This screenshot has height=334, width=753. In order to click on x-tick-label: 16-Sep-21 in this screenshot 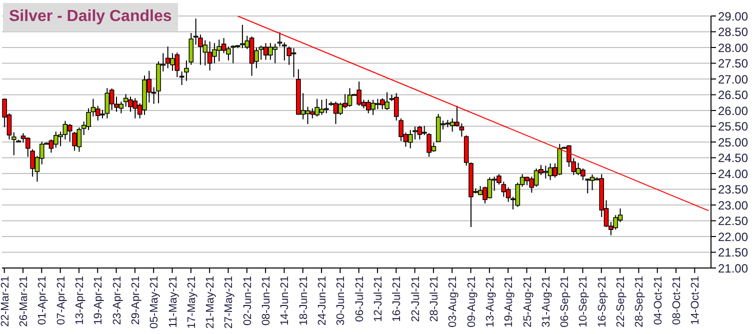, I will do `click(602, 302)`.